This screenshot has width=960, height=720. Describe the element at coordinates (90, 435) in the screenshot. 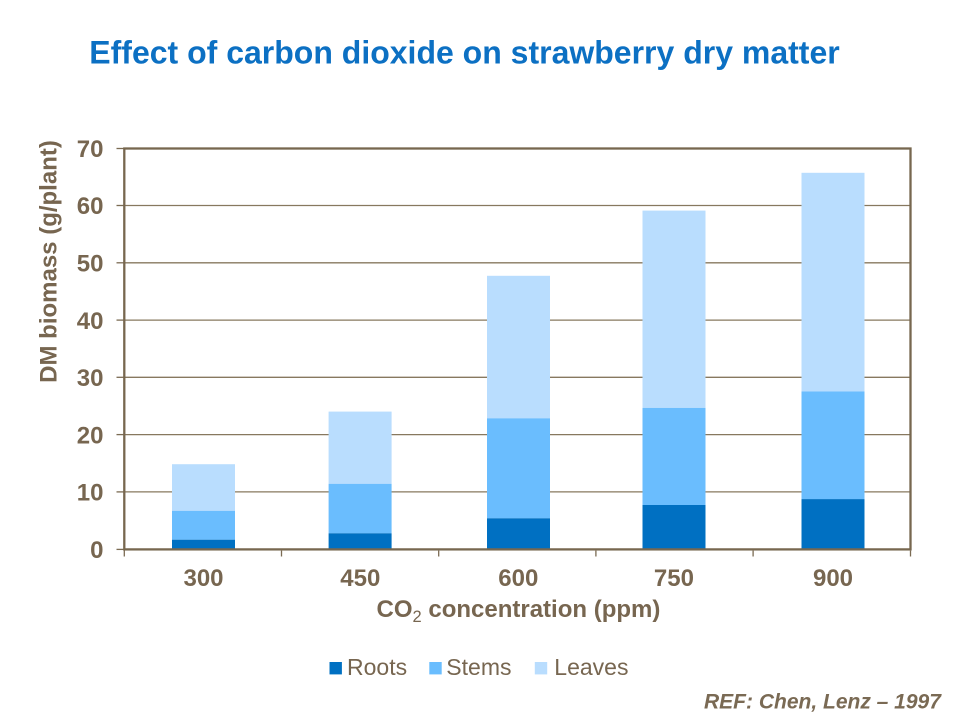

I see `svg-text: 20` at that location.